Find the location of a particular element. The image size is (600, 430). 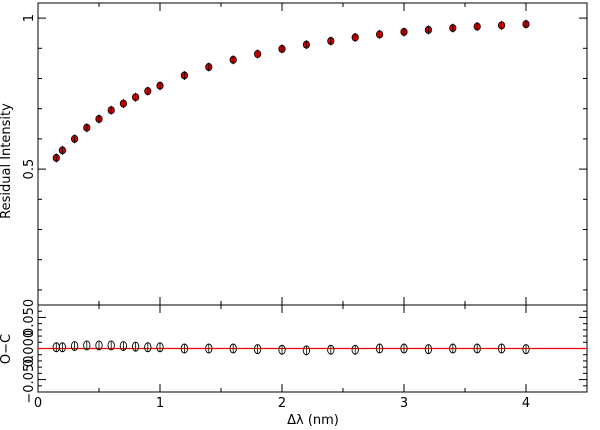

x-tick-label: 1 is located at coordinates (160, 403).